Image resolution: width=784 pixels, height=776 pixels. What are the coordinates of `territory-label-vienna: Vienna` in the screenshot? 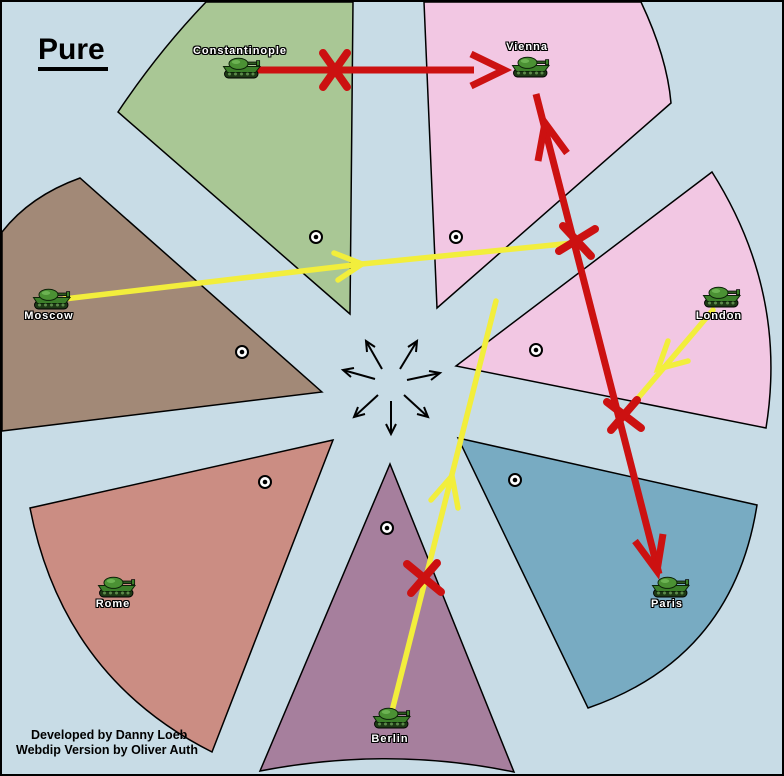 It's located at (527, 47).